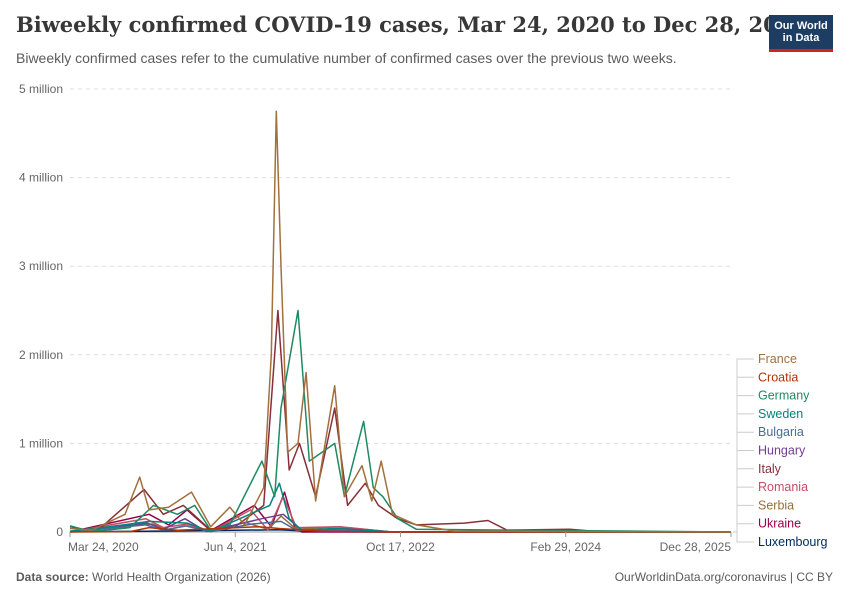  I want to click on legend-item-serbia: Serbia, so click(776, 505).